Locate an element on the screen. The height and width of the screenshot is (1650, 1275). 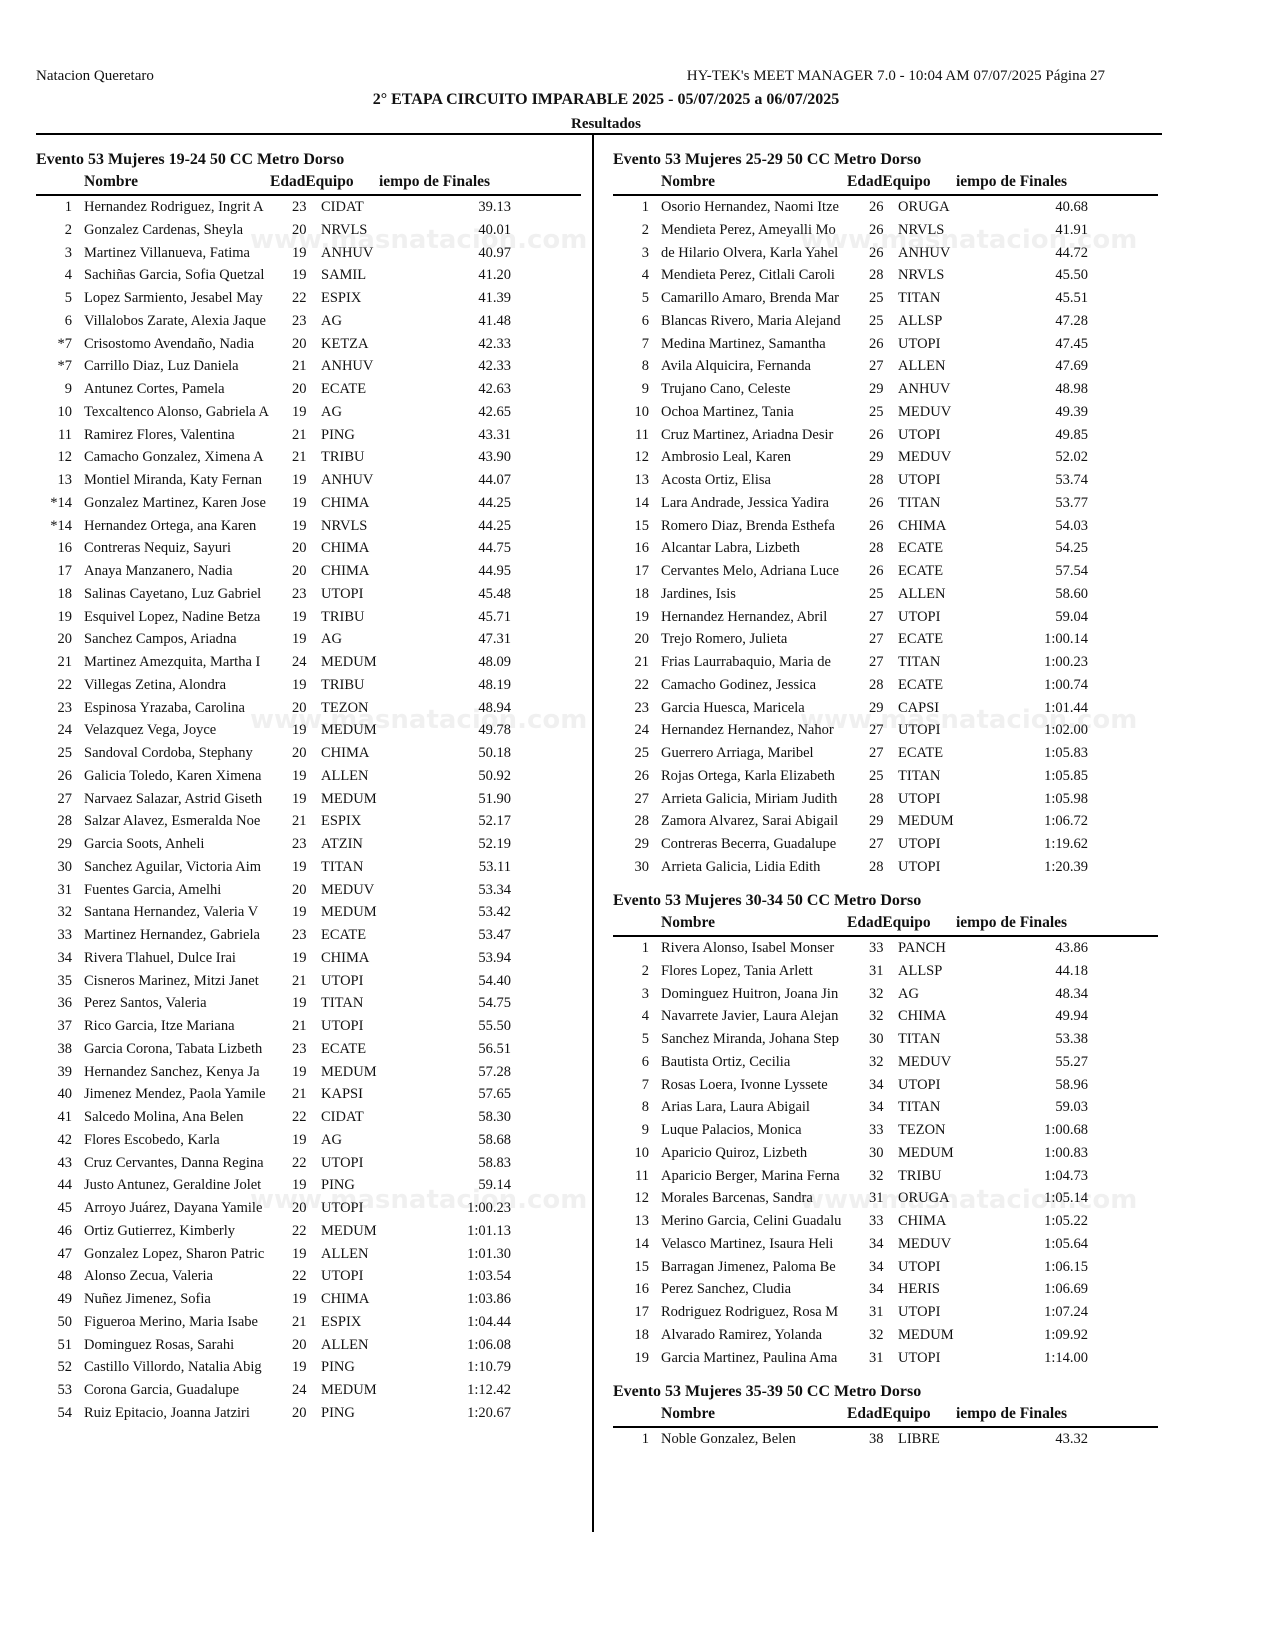
final-time: 50.92 is located at coordinates (494, 775).